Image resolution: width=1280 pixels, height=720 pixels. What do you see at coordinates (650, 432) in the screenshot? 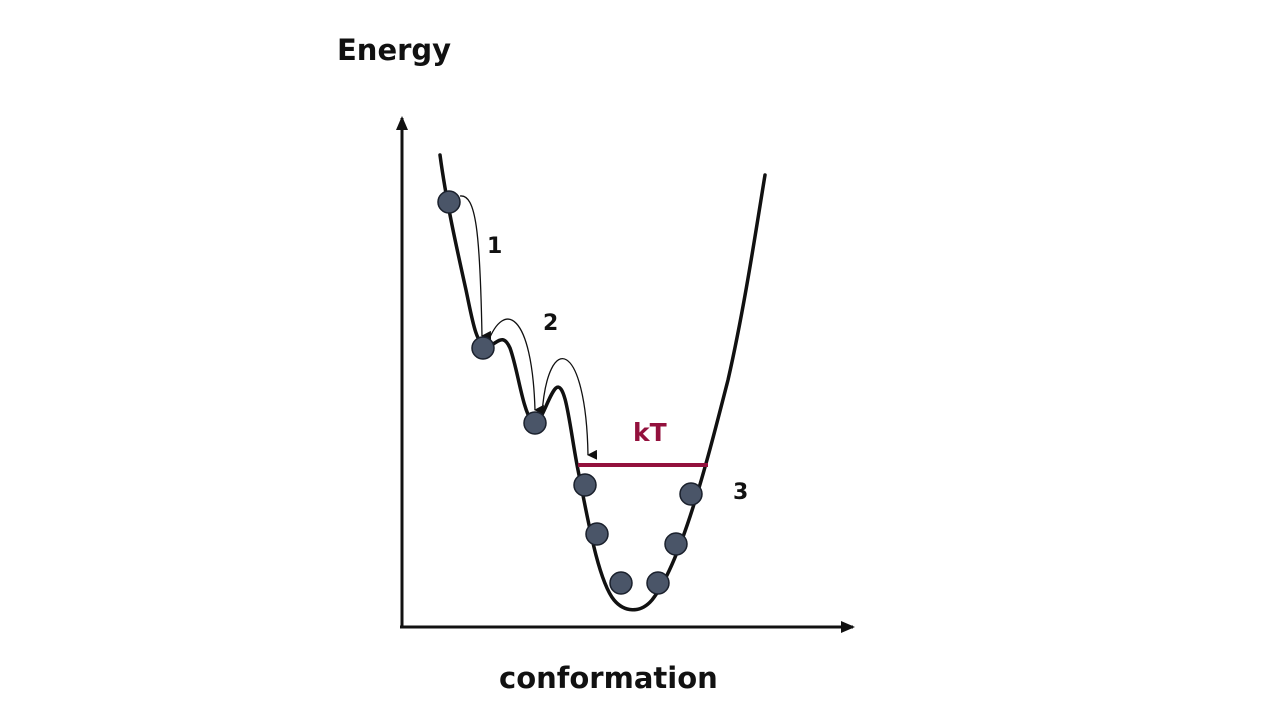
I see `kT-label: kT` at bounding box center [650, 432].